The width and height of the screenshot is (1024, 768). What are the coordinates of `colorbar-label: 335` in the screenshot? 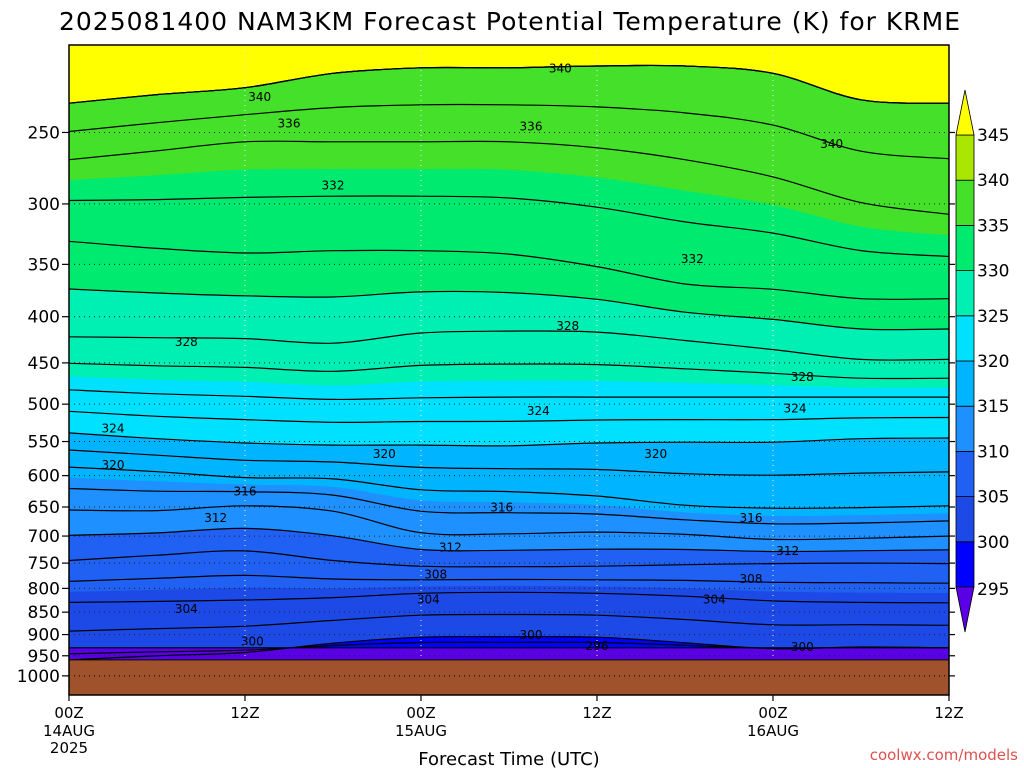 It's located at (993, 226).